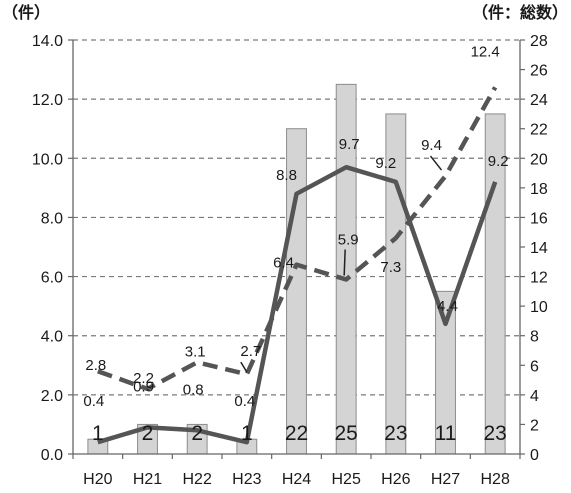 Image resolution: width=571 pixels, height=493 pixels. What do you see at coordinates (345, 479) in the screenshot?
I see `x-tick-label: H25` at bounding box center [345, 479].